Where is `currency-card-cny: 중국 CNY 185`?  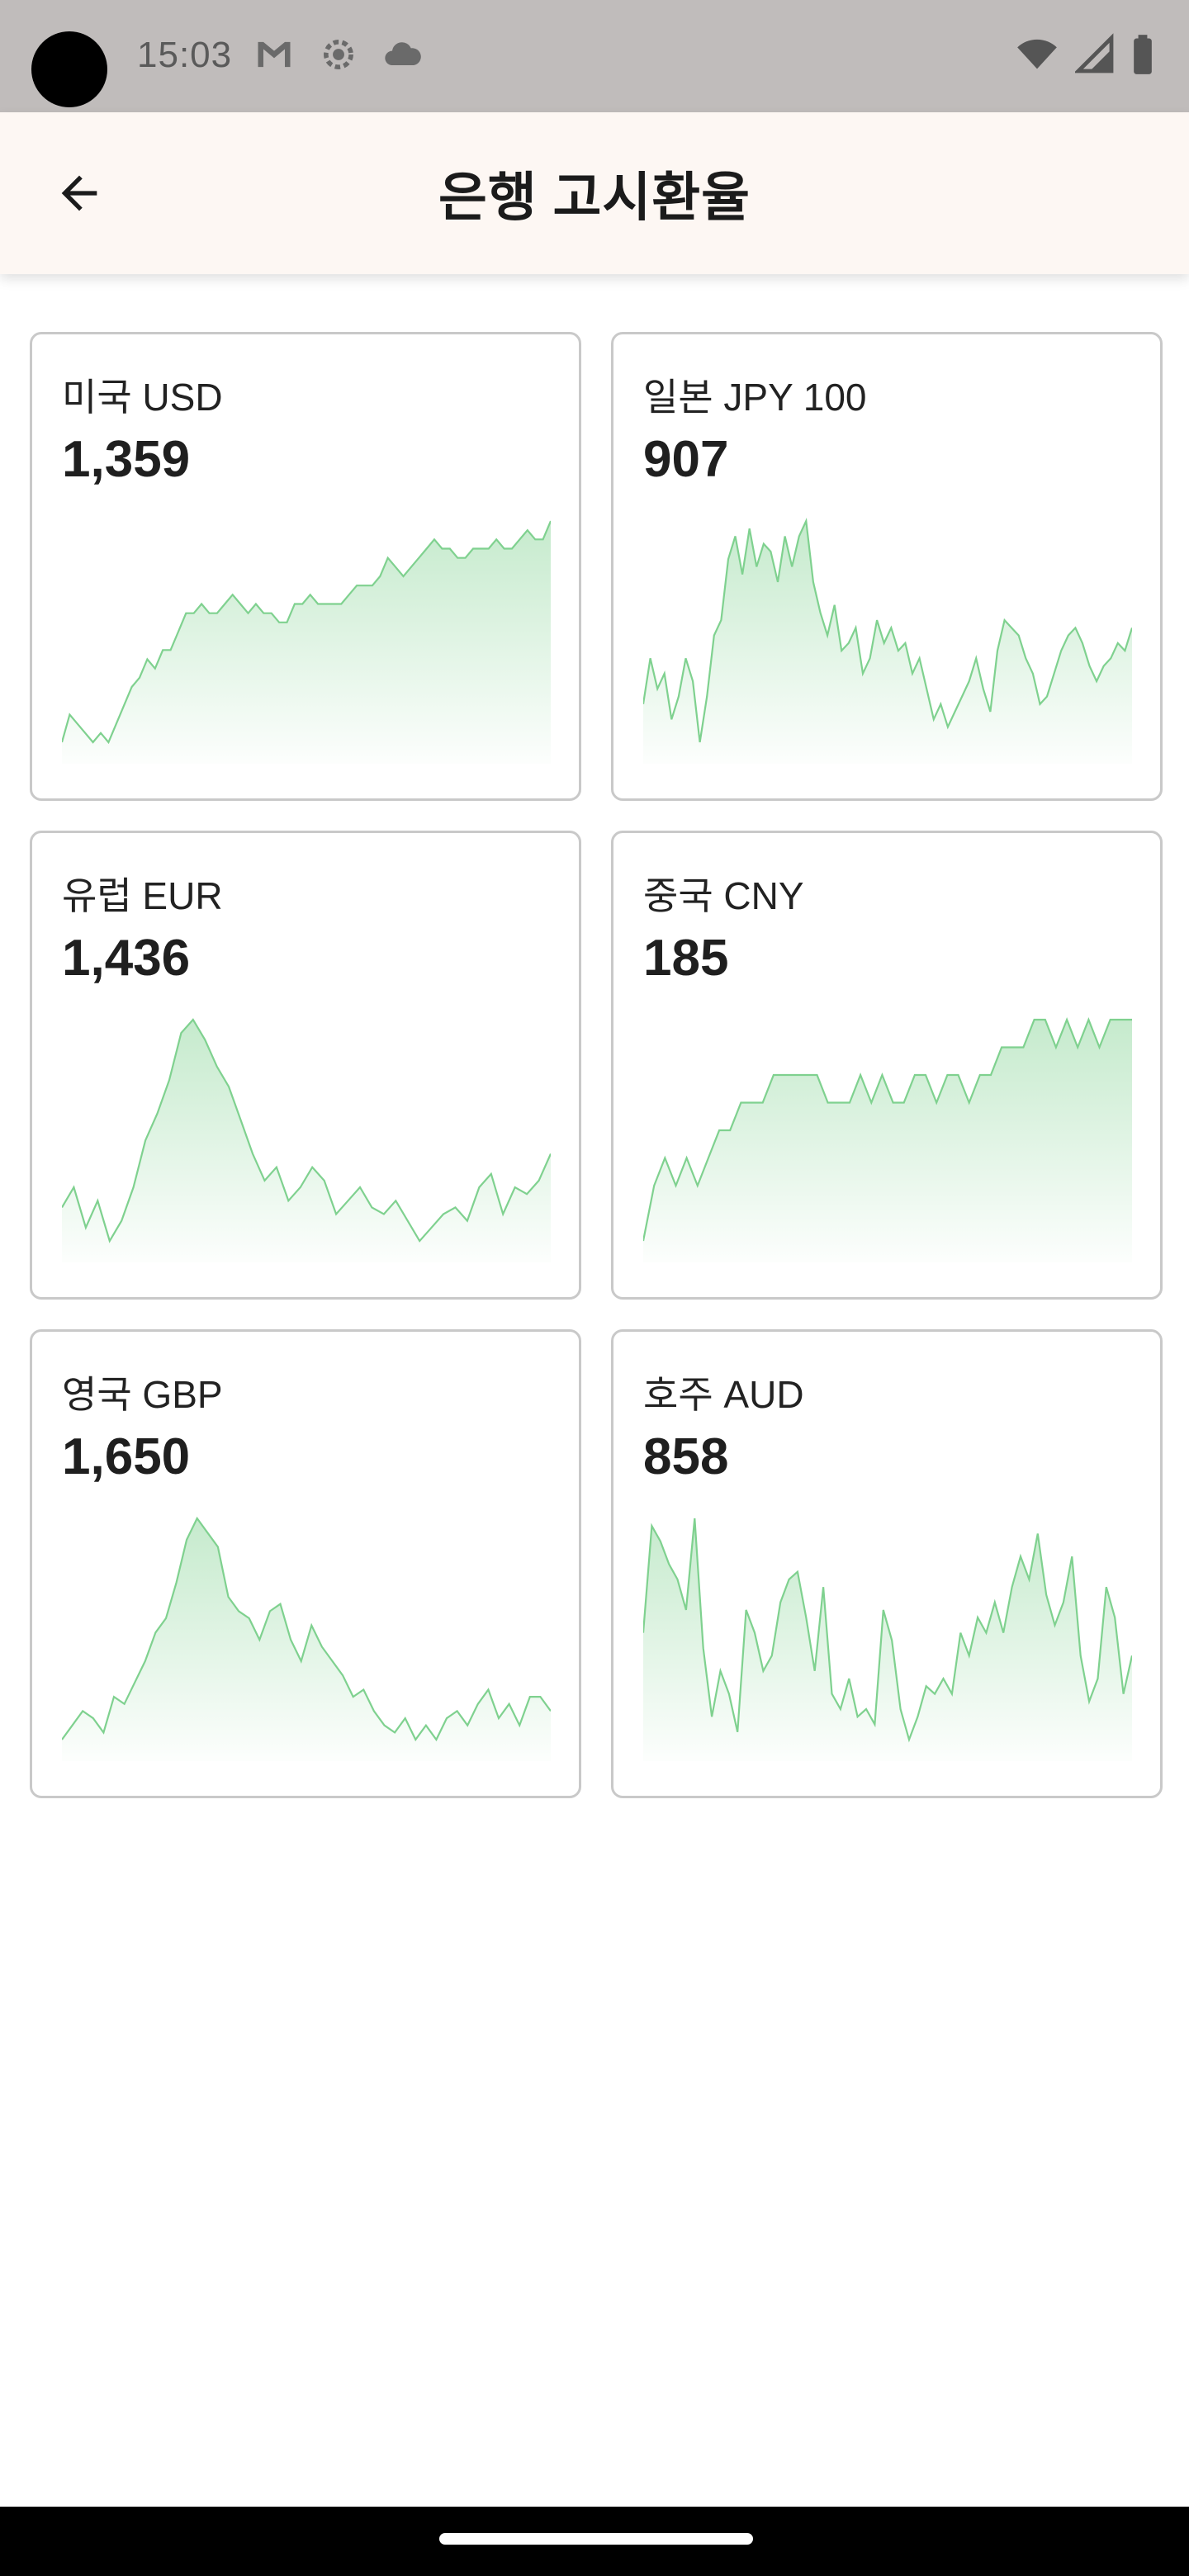
currency-card-cny: 중국 CNY 185 is located at coordinates (887, 1065).